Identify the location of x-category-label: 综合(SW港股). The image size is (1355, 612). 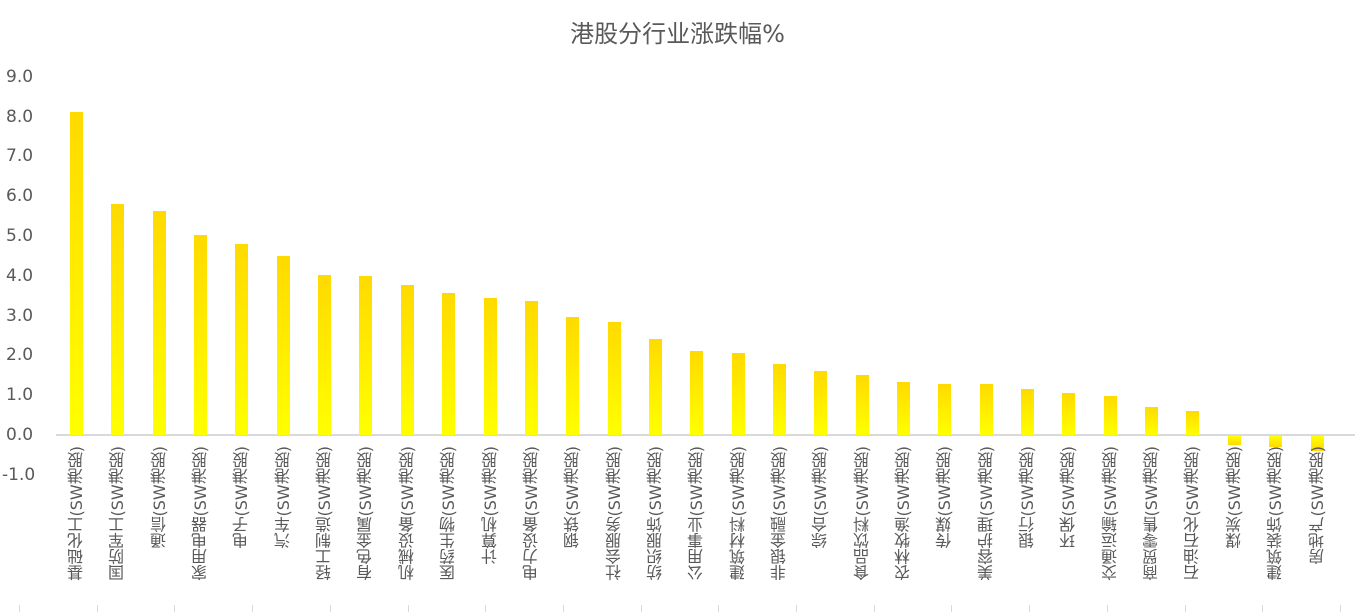
(821, 497).